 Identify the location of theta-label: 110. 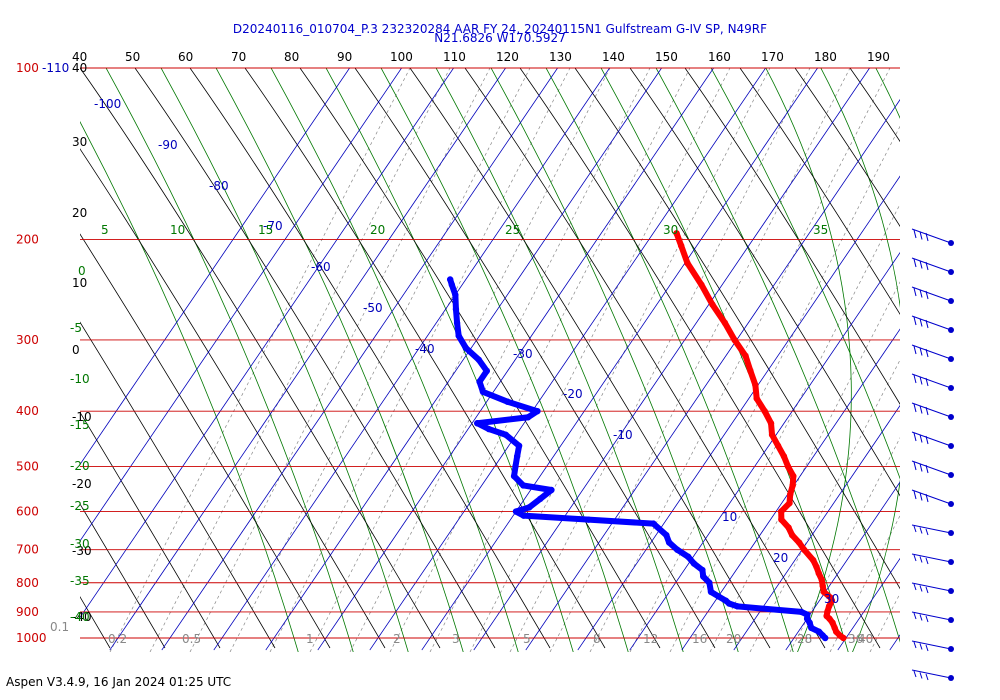
(454, 57).